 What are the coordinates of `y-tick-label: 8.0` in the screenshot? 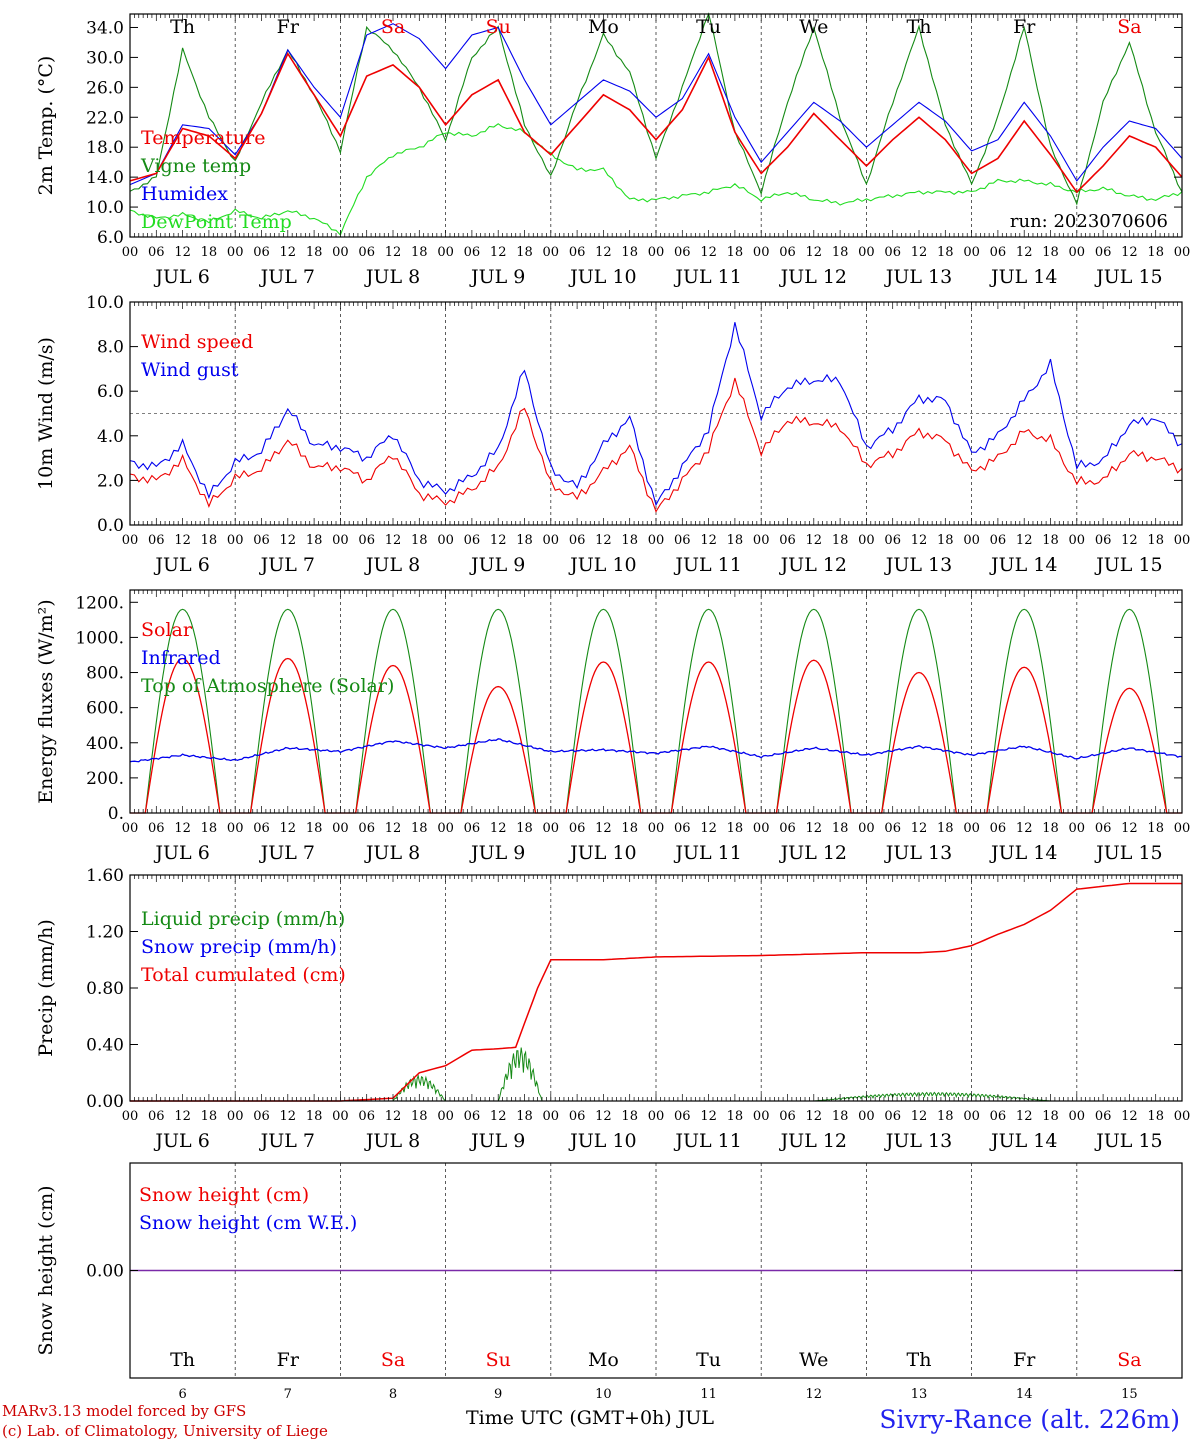 It's located at (110, 348).